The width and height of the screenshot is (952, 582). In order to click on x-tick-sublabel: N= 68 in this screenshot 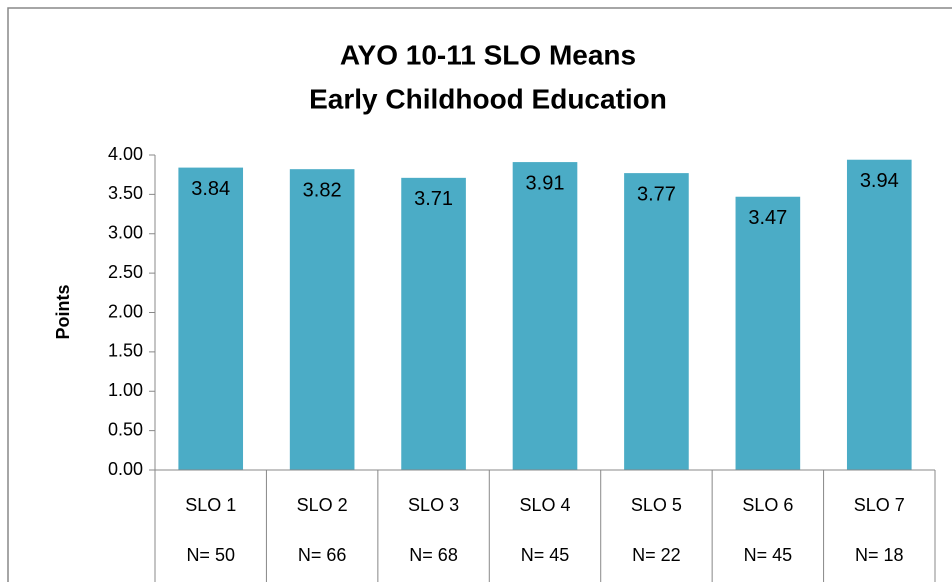, I will do `click(433, 555)`.